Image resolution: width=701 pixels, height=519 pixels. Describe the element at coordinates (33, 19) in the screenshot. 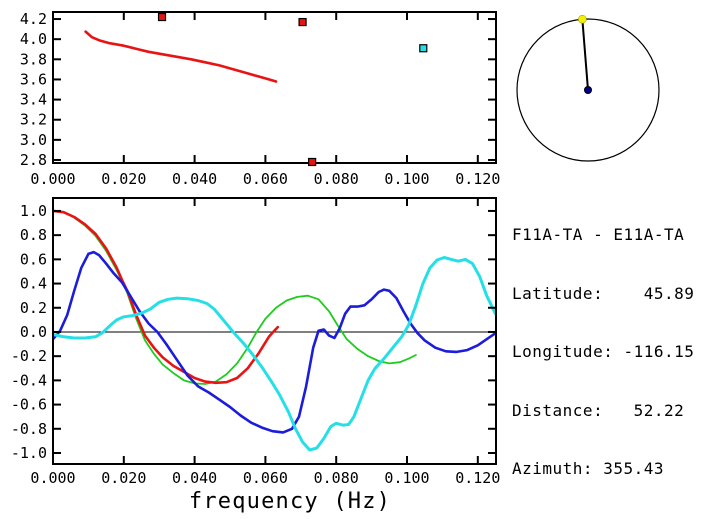

I see `y-tick-label: 4.2` at that location.